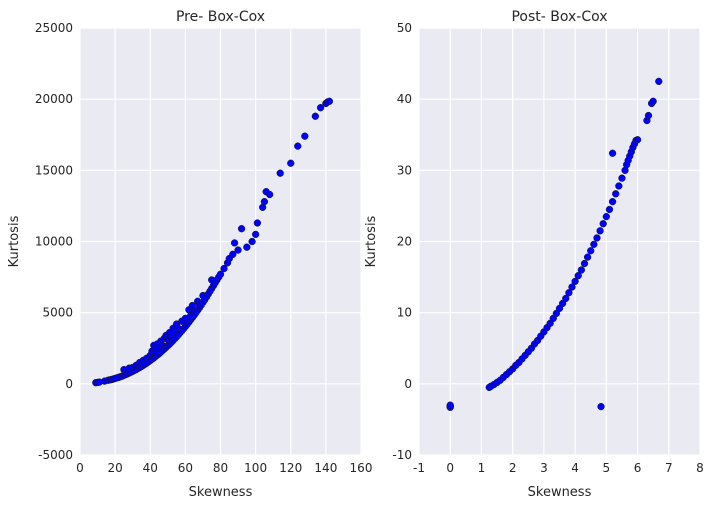 The height and width of the screenshot is (509, 713). I want to click on y-tick-label: 15000, so click(54, 170).